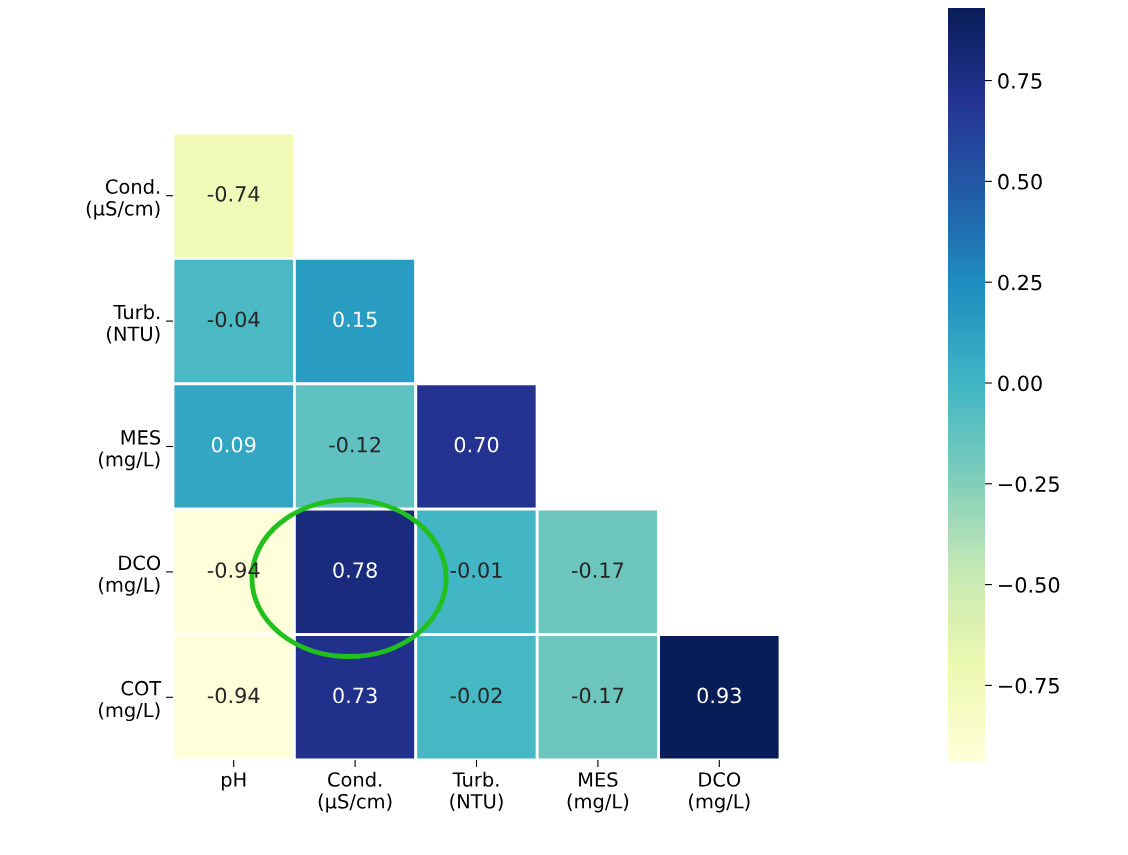 This screenshot has height=855, width=1128. What do you see at coordinates (476, 791) in the screenshot?
I see `x-tick-label: Turb. (NTU)` at bounding box center [476, 791].